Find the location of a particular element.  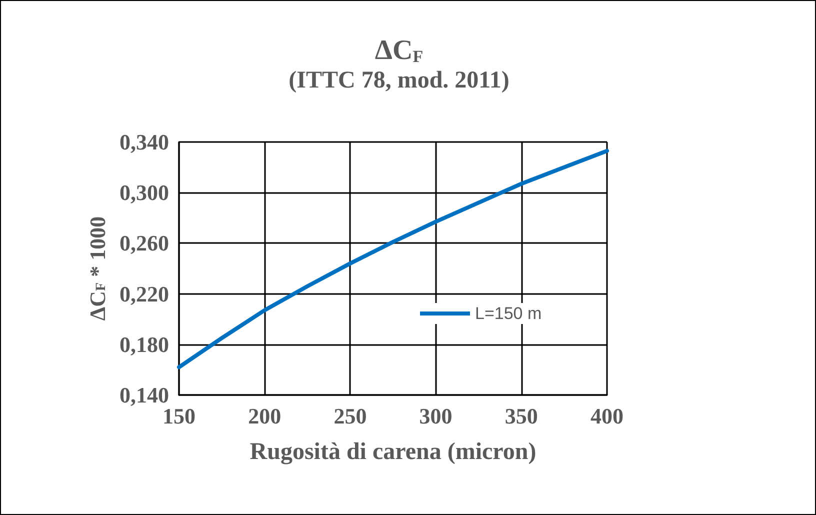

y-tick-label: 0,260 is located at coordinates (144, 243).